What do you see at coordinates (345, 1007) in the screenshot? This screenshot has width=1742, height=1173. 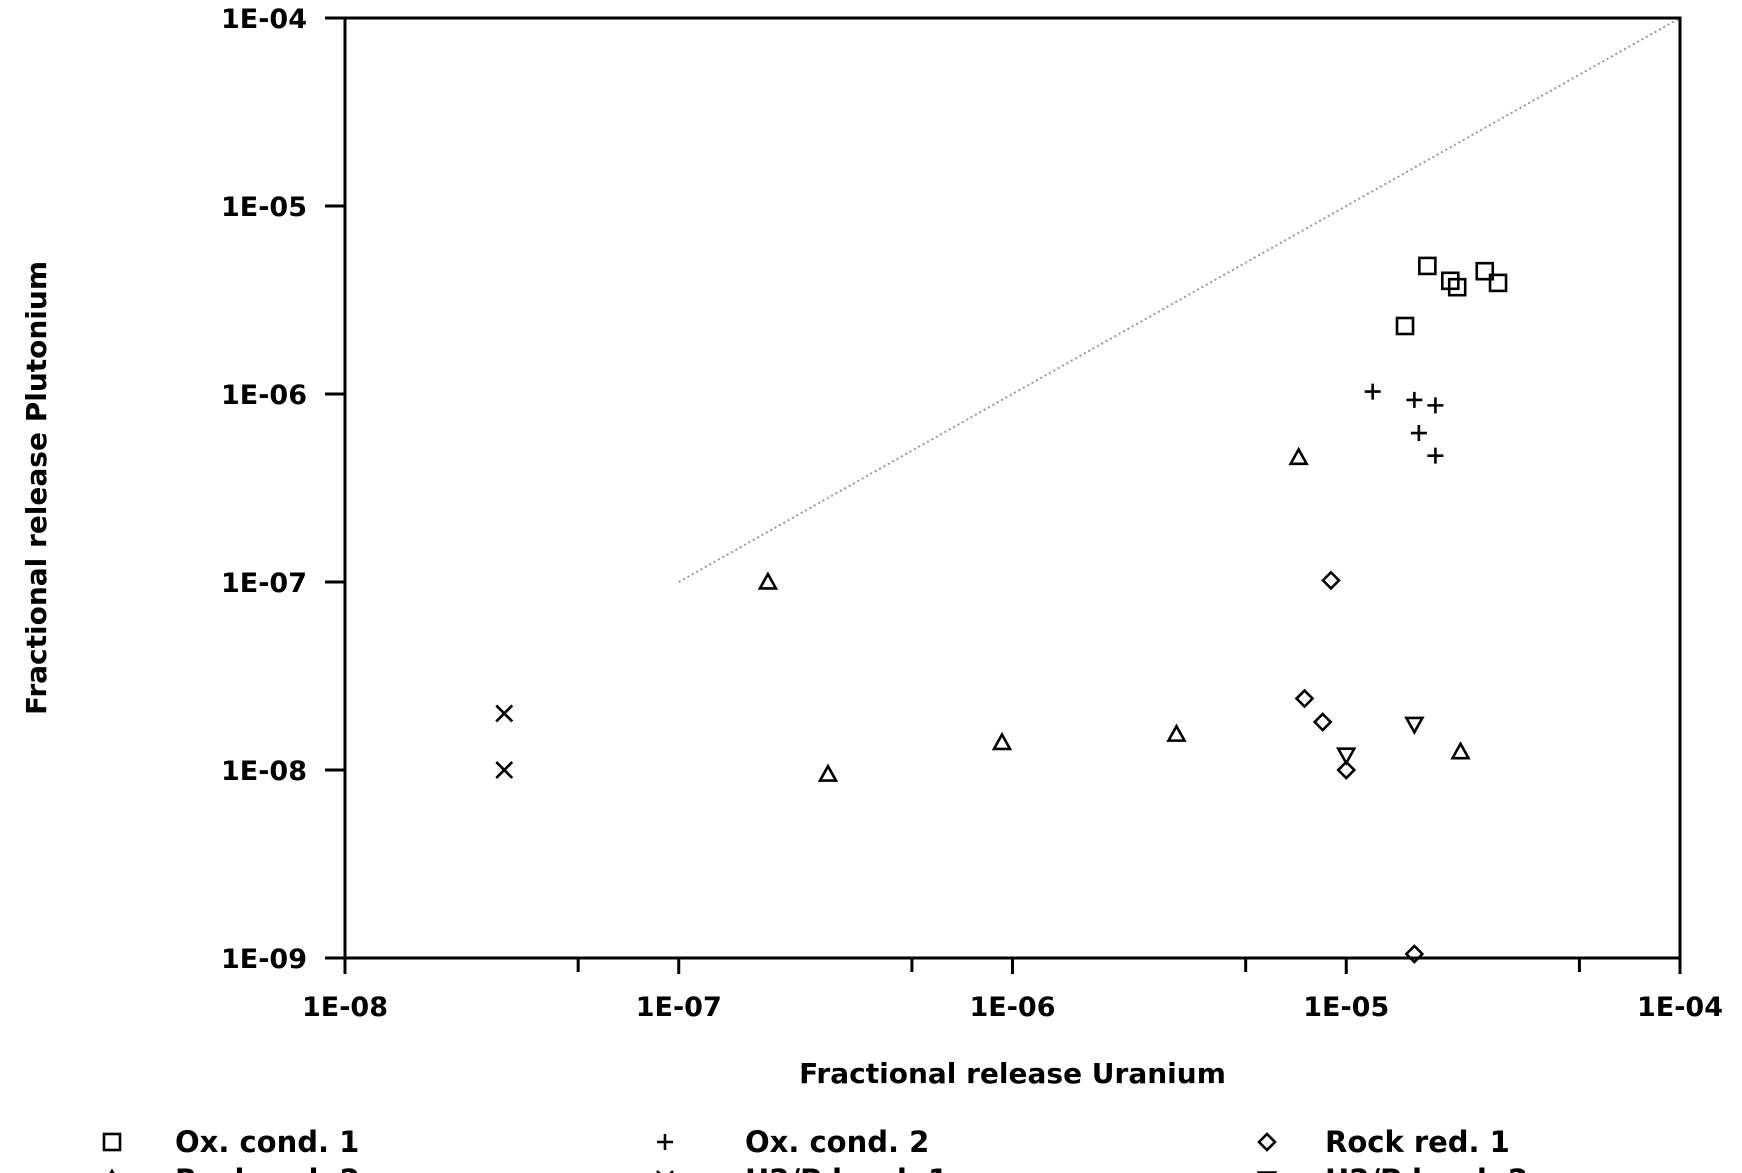 I see `x-tick-label: 1E-08` at bounding box center [345, 1007].